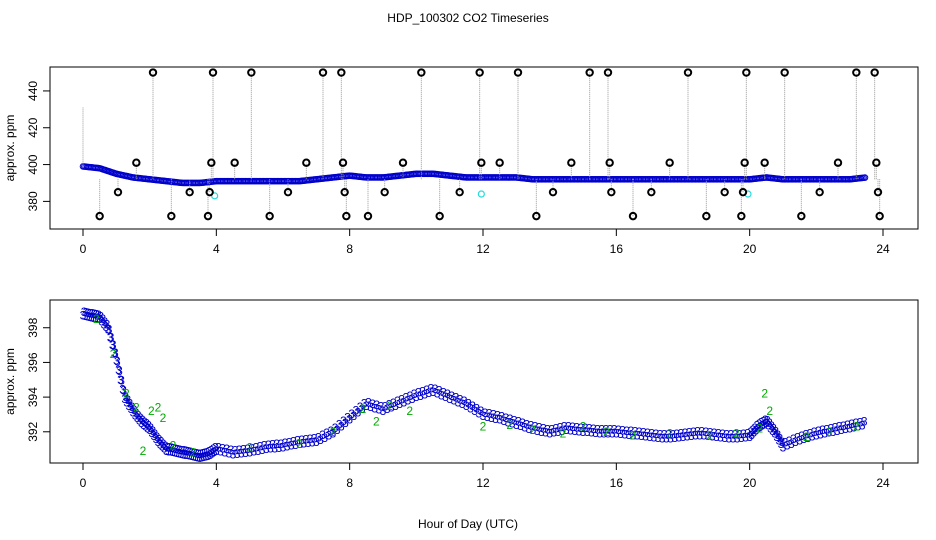 The image size is (936, 540). Describe the element at coordinates (617, 249) in the screenshot. I see `x-tick-label: 16` at that location.